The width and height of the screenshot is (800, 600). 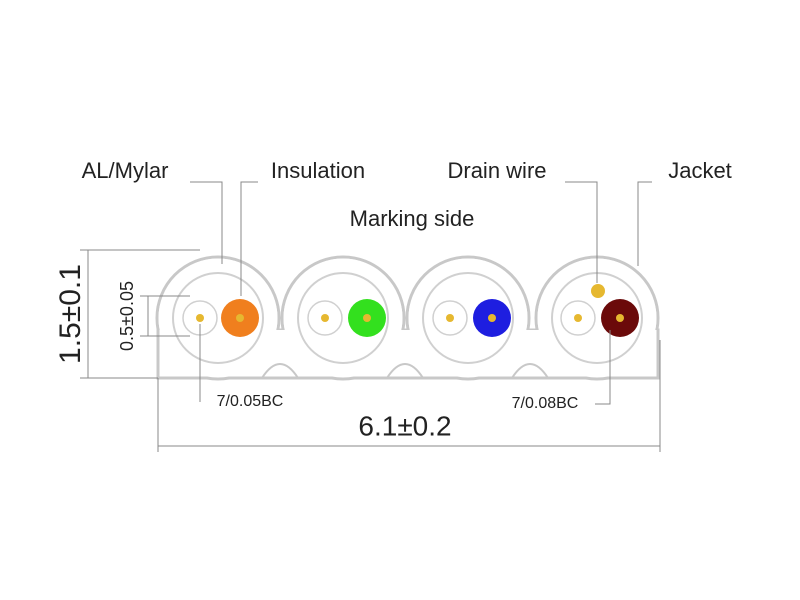 What do you see at coordinates (545, 403) in the screenshot?
I see `conductor-drain: 7/0.08BC` at bounding box center [545, 403].